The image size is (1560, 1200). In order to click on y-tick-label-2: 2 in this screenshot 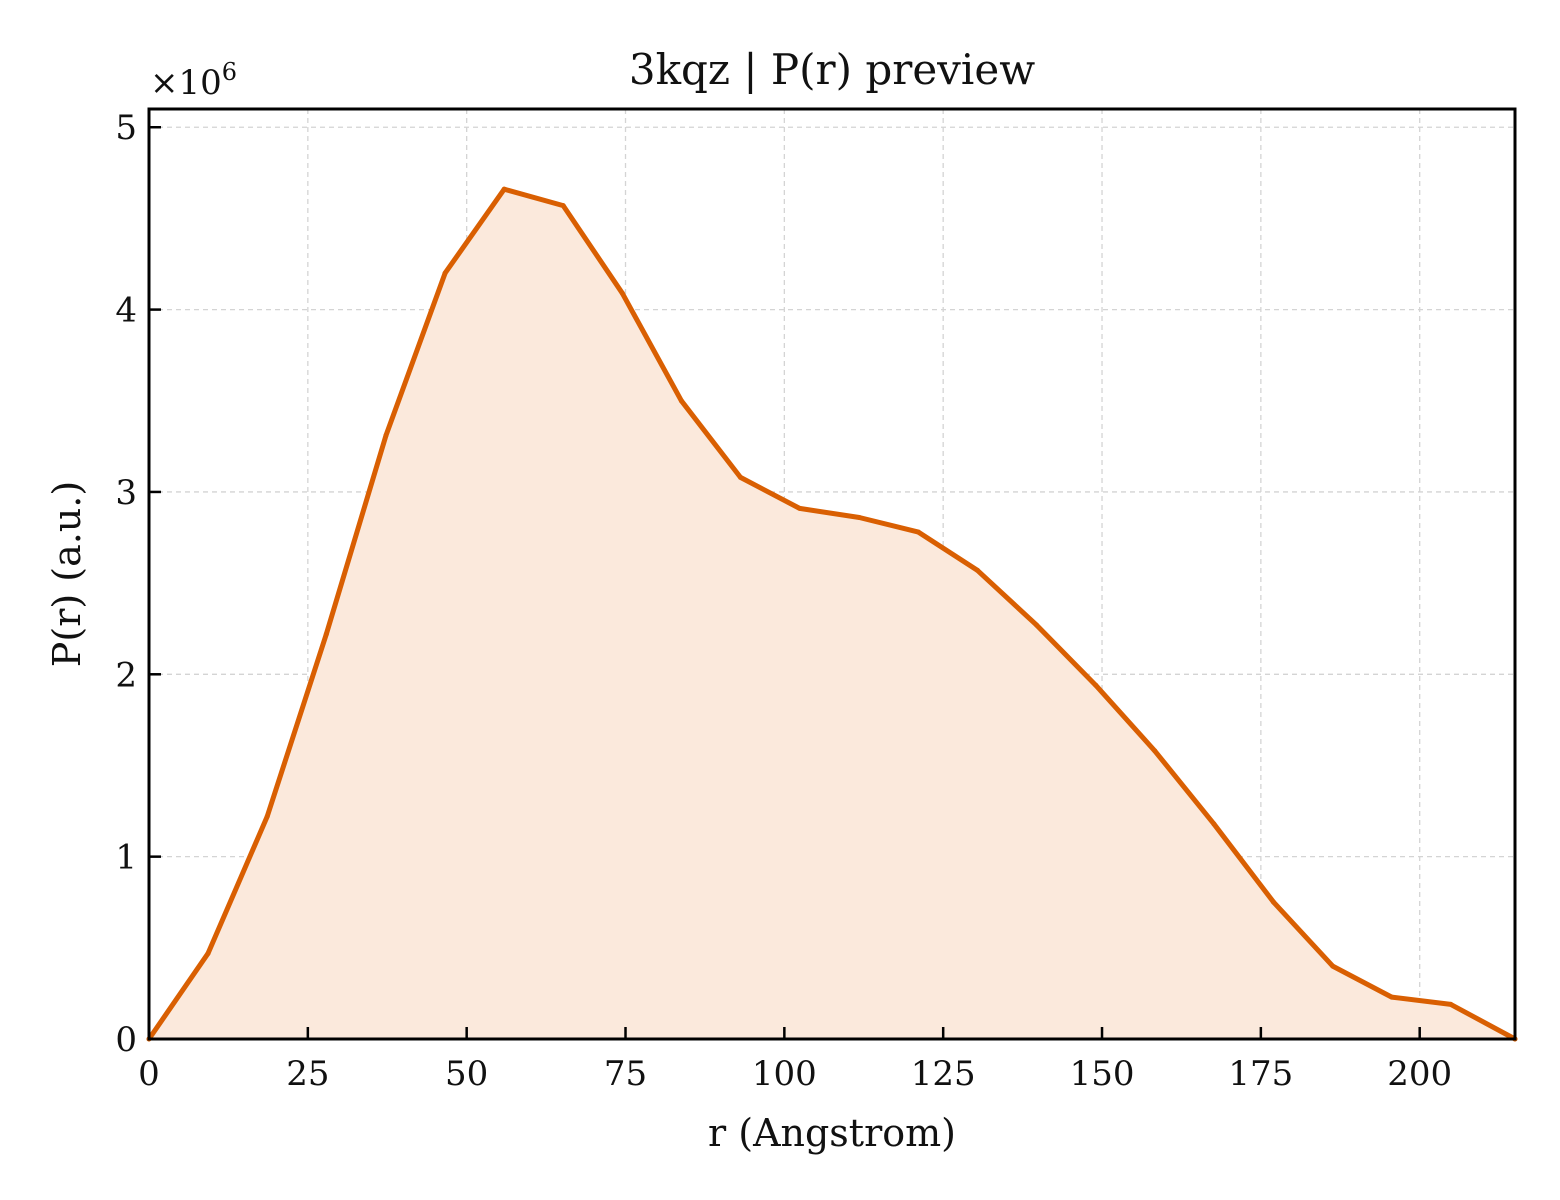, I will do `click(126, 675)`.